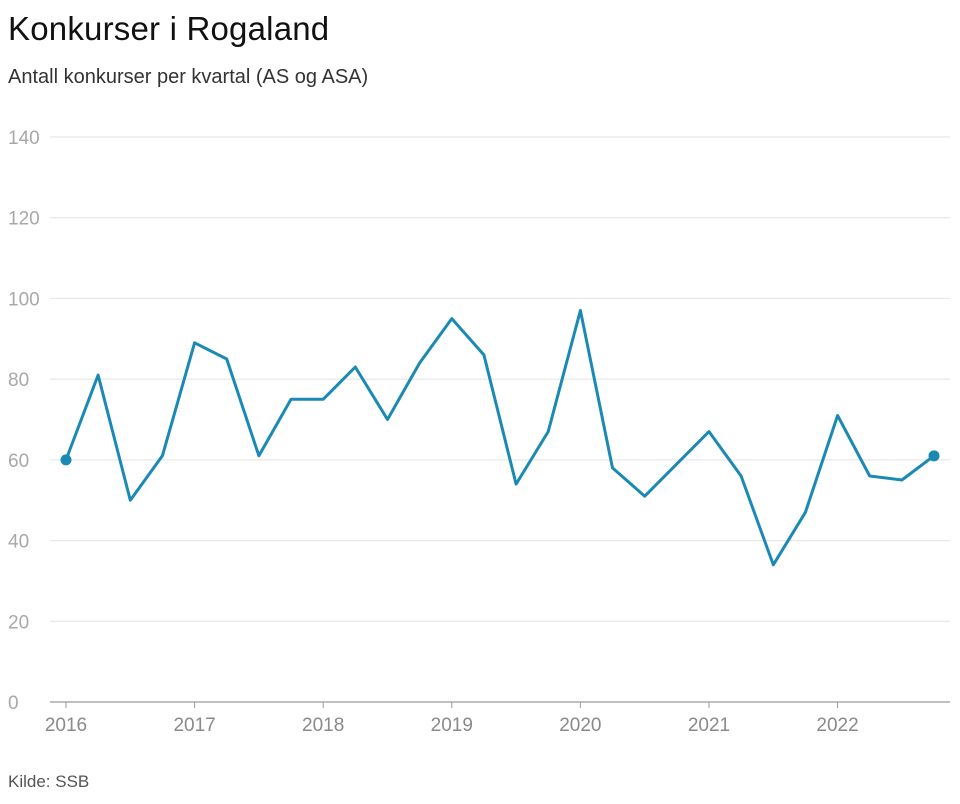 This screenshot has width=960, height=804. Describe the element at coordinates (18, 622) in the screenshot. I see `y-tick-label: 20` at that location.